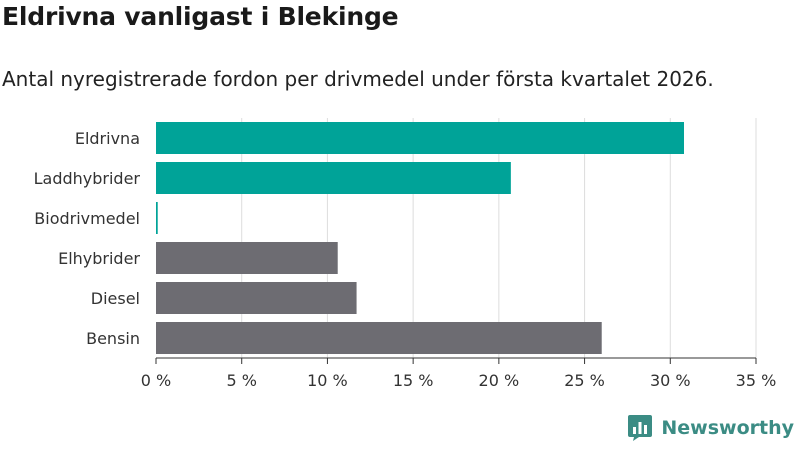 Image resolution: width=800 pixels, height=450 pixels. What do you see at coordinates (756, 380) in the screenshot?
I see `x-tick-label: 35 %` at bounding box center [756, 380].